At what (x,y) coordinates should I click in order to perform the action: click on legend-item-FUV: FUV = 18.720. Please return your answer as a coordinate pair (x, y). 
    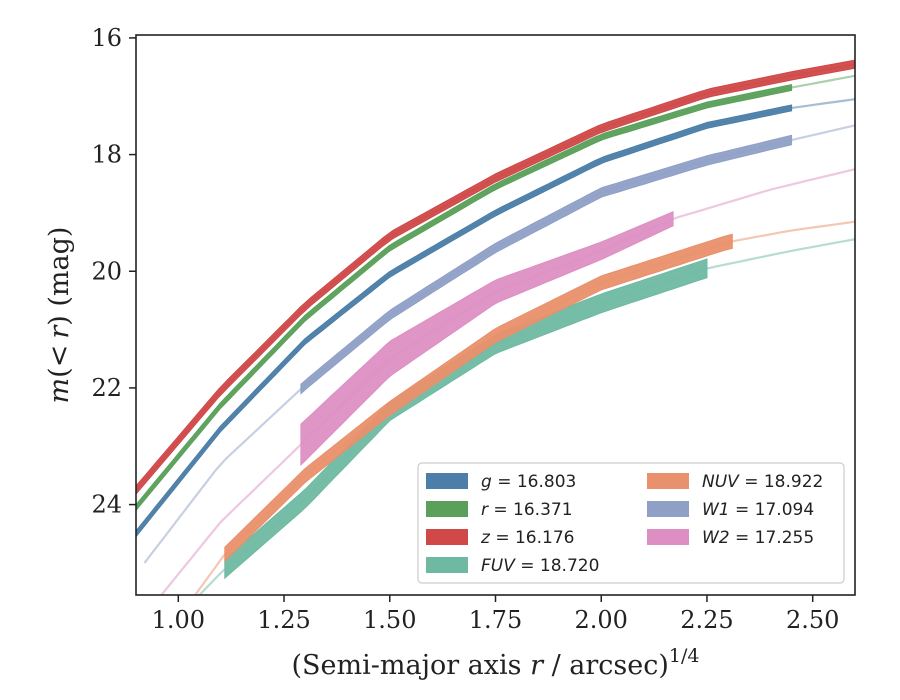
    Looking at the image, I should click on (512, 566).